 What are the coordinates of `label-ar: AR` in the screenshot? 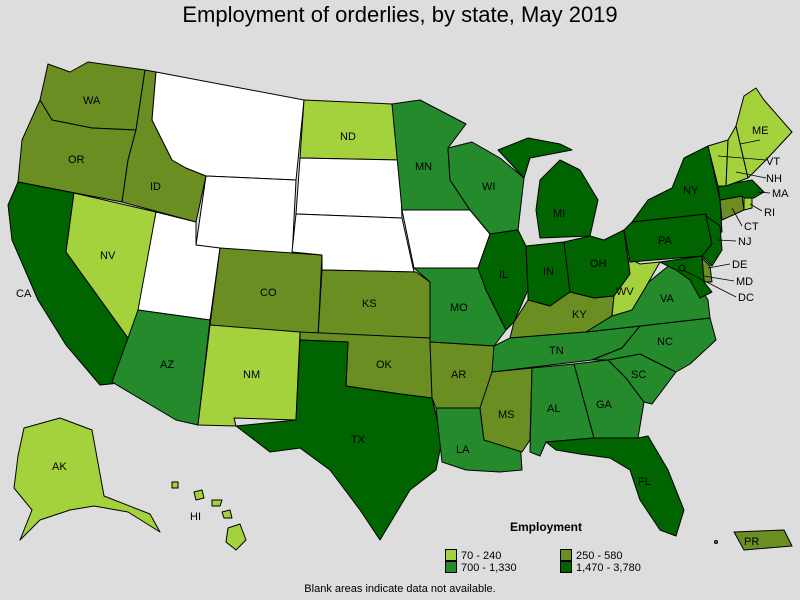 It's located at (458, 375).